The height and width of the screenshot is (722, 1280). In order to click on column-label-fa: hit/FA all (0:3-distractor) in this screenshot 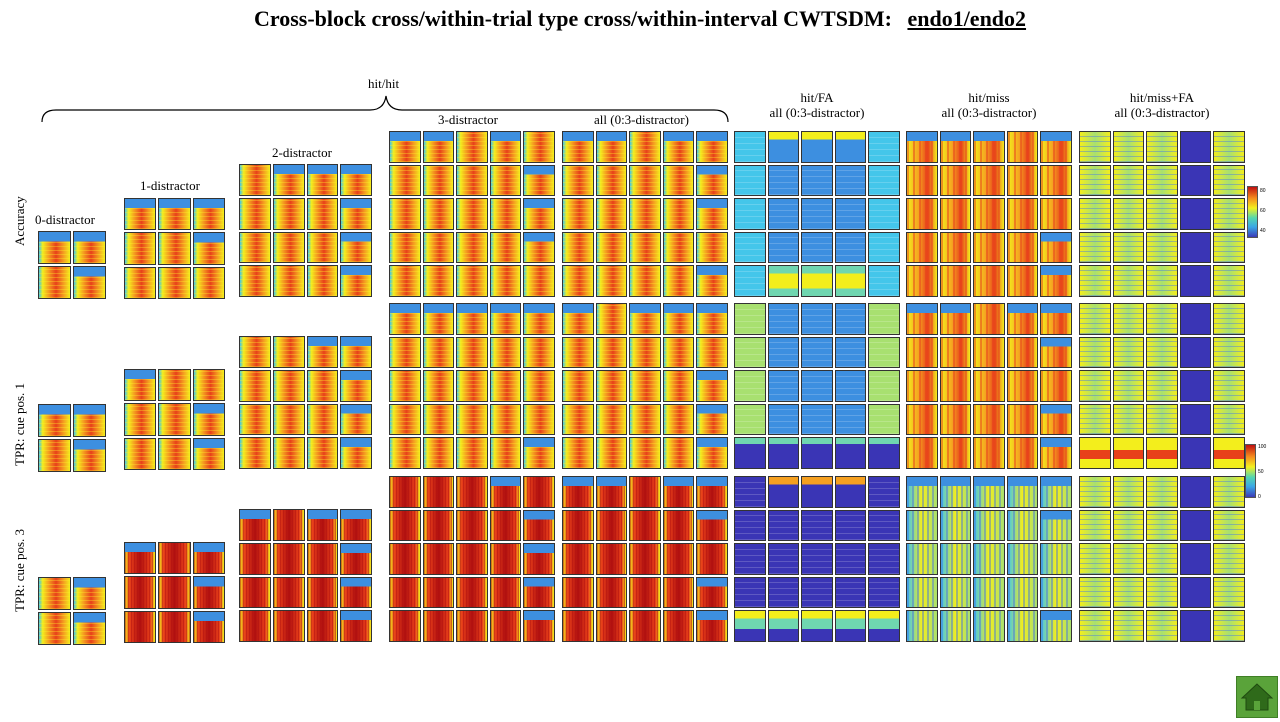, I will do `click(817, 105)`.